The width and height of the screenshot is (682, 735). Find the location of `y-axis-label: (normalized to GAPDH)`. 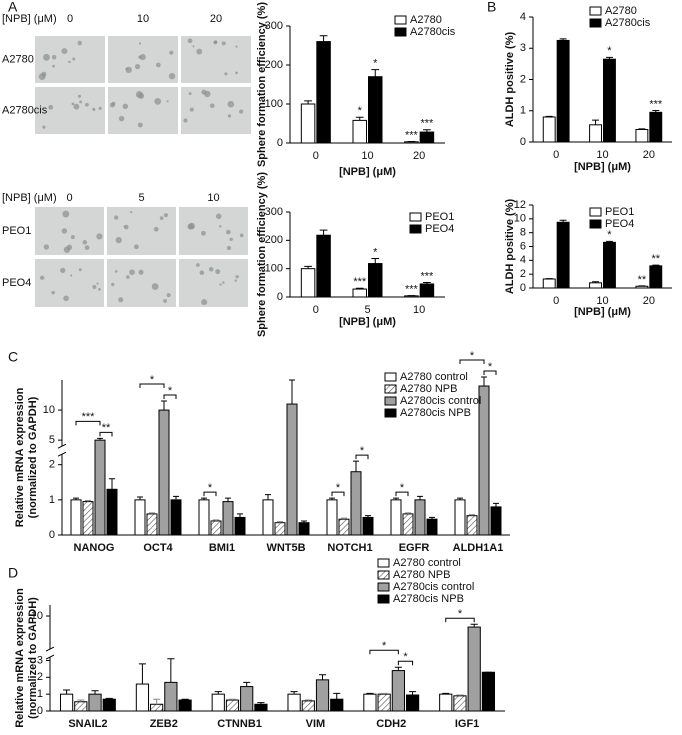

y-axis-label: (normalized to GAPDH) is located at coordinates (33, 658).